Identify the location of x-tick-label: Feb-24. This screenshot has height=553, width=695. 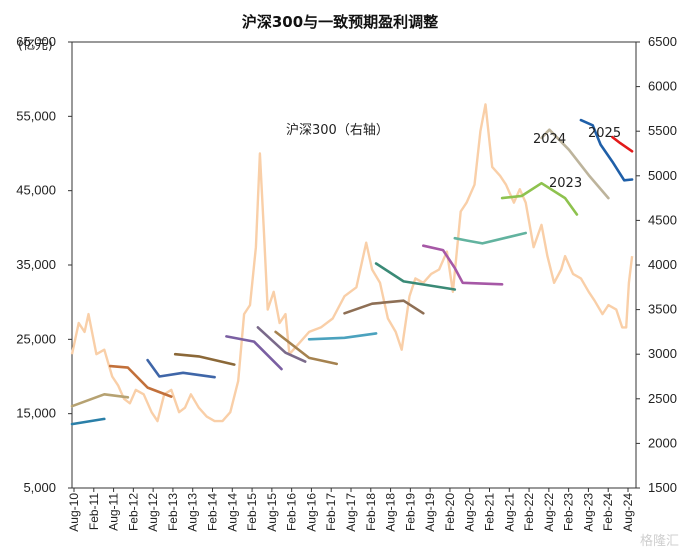
(608, 512).